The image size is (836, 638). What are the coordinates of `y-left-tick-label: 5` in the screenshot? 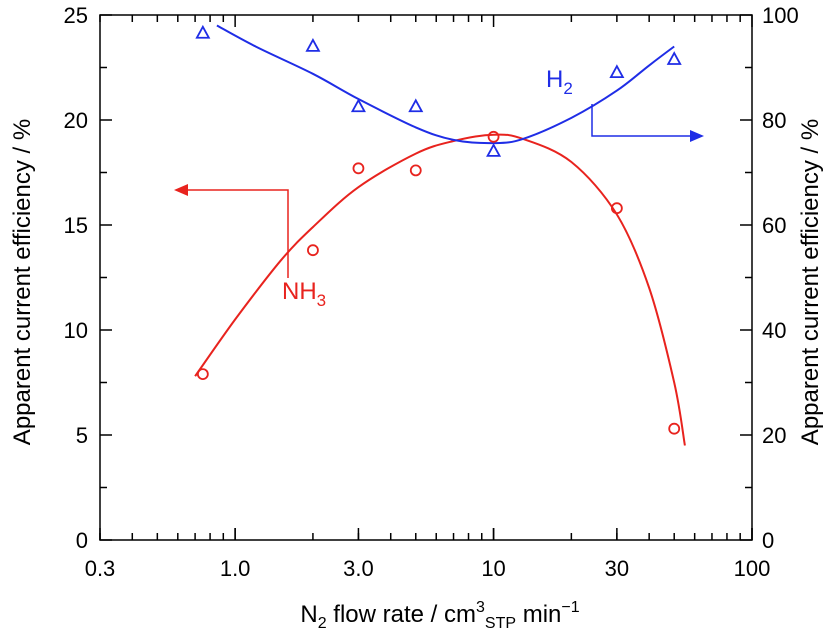 It's located at (82, 435).